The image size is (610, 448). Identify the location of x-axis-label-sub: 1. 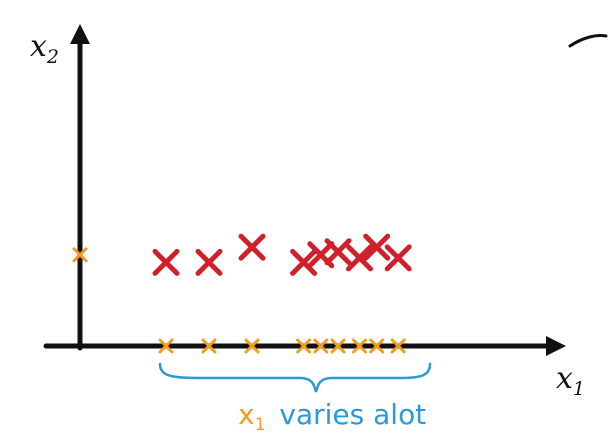
(579, 389).